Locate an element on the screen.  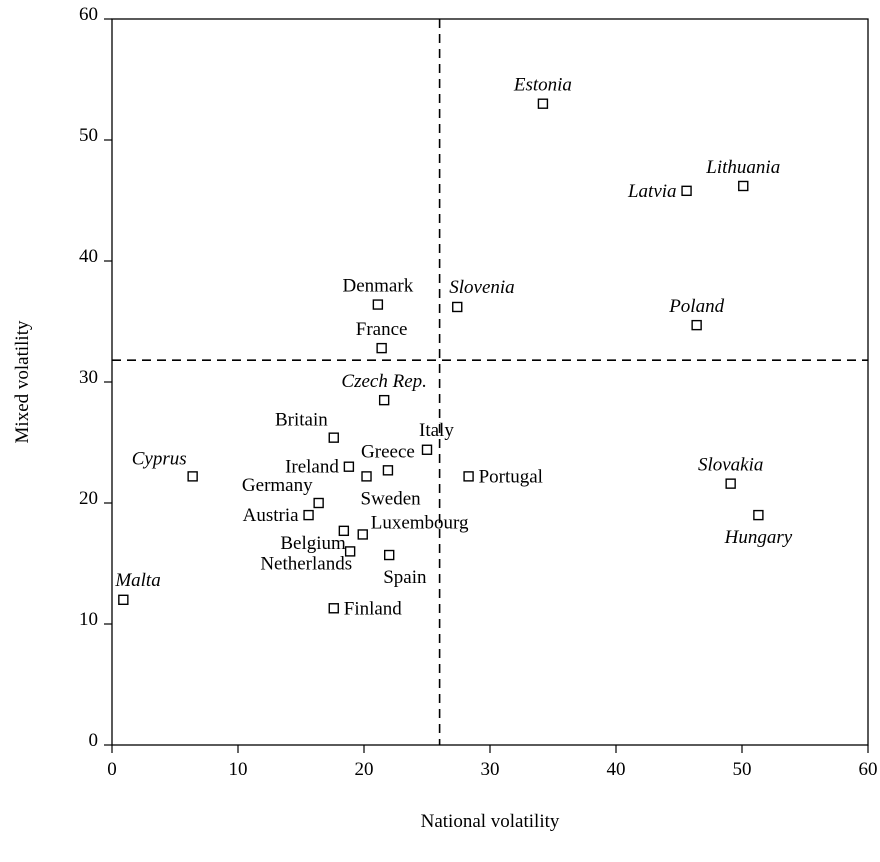
point-britain is located at coordinates (333, 437).